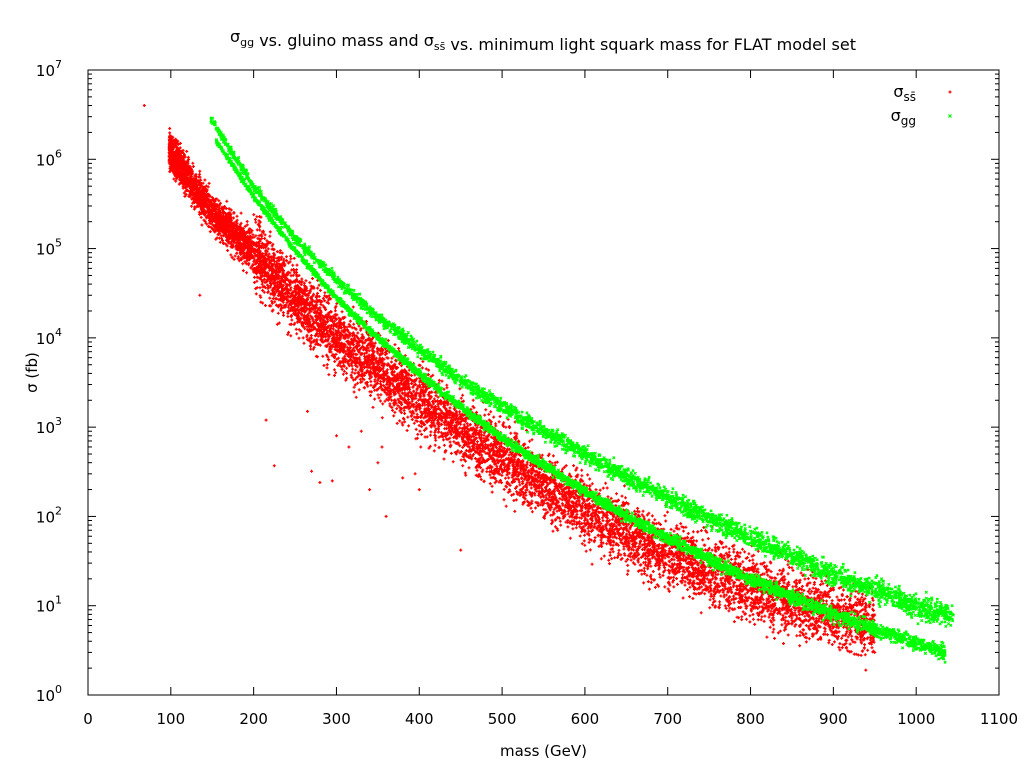  What do you see at coordinates (253, 719) in the screenshot?
I see `x-tick-label: 200` at bounding box center [253, 719].